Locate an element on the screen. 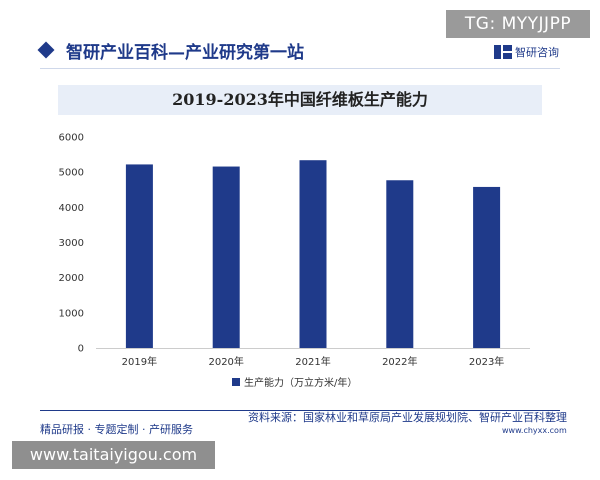  footer-source: 资料来源：国家林业和草原局产业发展规划院、智研产业百科整理 is located at coordinates (407, 417).